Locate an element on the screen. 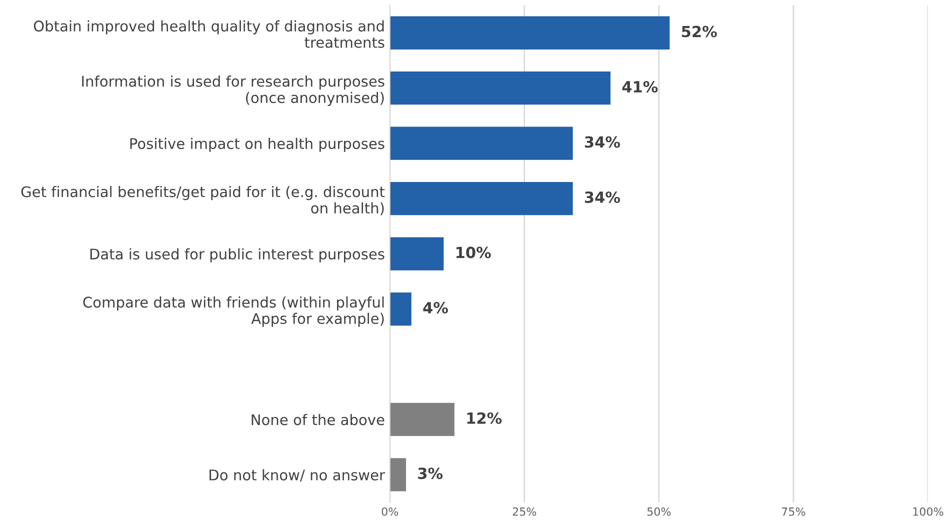 Image resolution: width=944 pixels, height=526 pixels. x-tick-label: 25% is located at coordinates (524, 511).